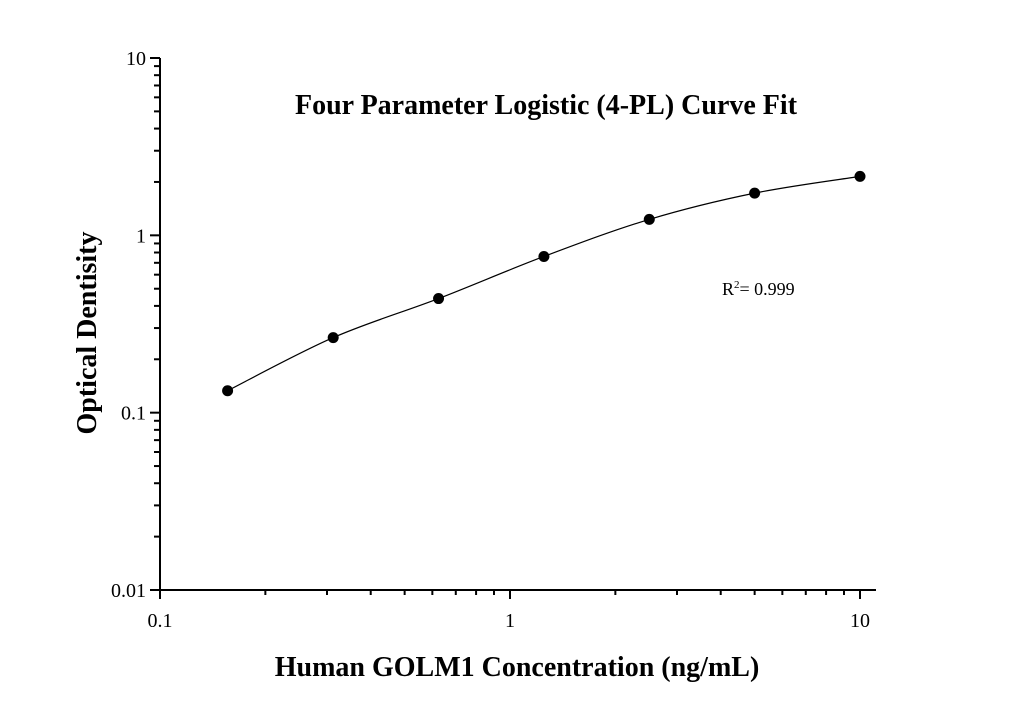 The image size is (1009, 702). I want to click on x-axis-title: Human GOLM1 Concentration (ng/mL), so click(517, 667).